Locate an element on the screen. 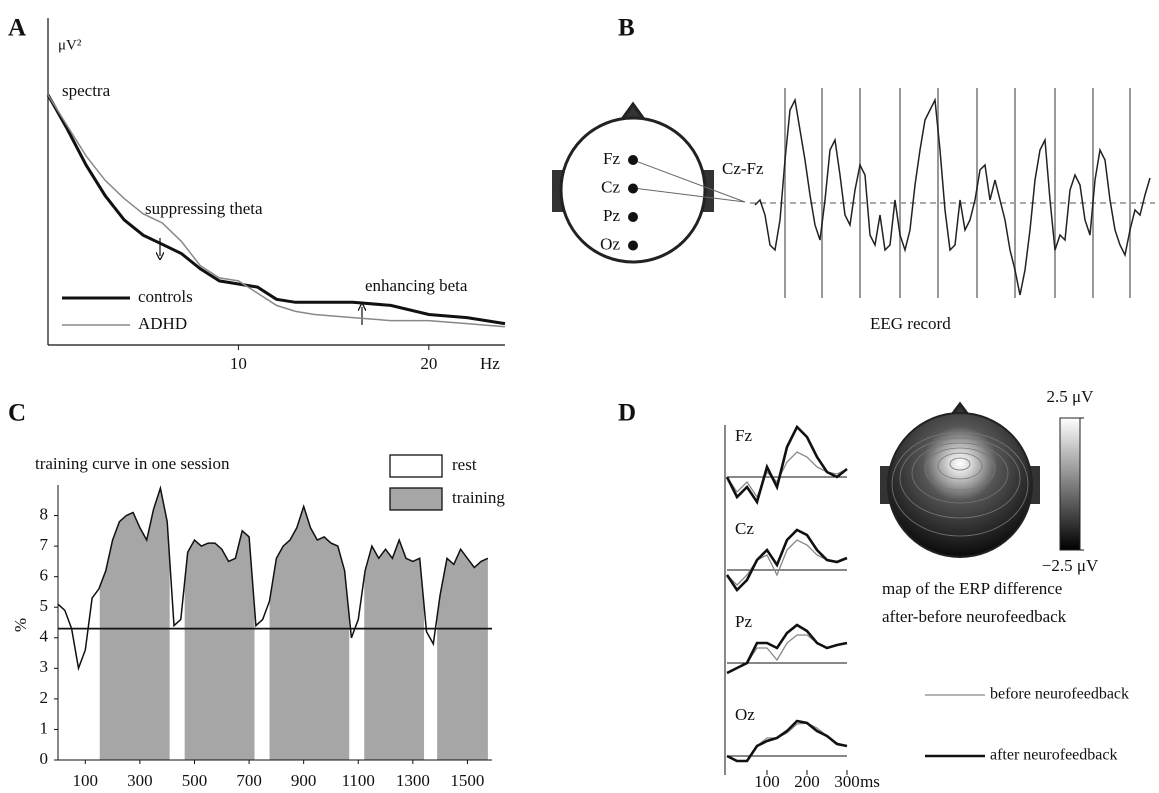  legend-label: controls is located at coordinates (165, 296).